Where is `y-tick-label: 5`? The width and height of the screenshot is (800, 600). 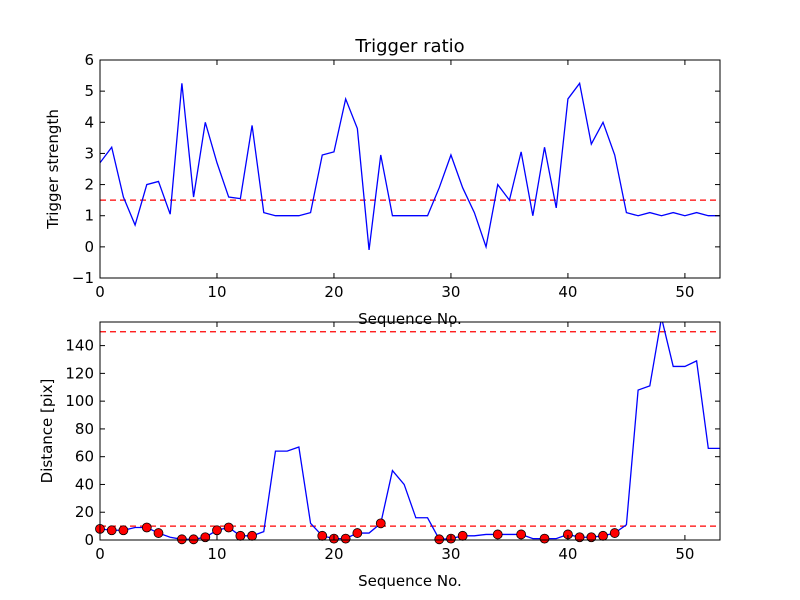 y-tick-label: 5 is located at coordinates (89, 91).